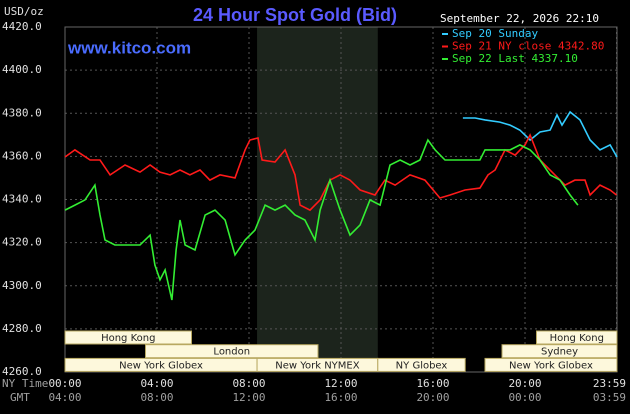  I want to click on timestamp: September 22, 2026 22:10, so click(519, 18).